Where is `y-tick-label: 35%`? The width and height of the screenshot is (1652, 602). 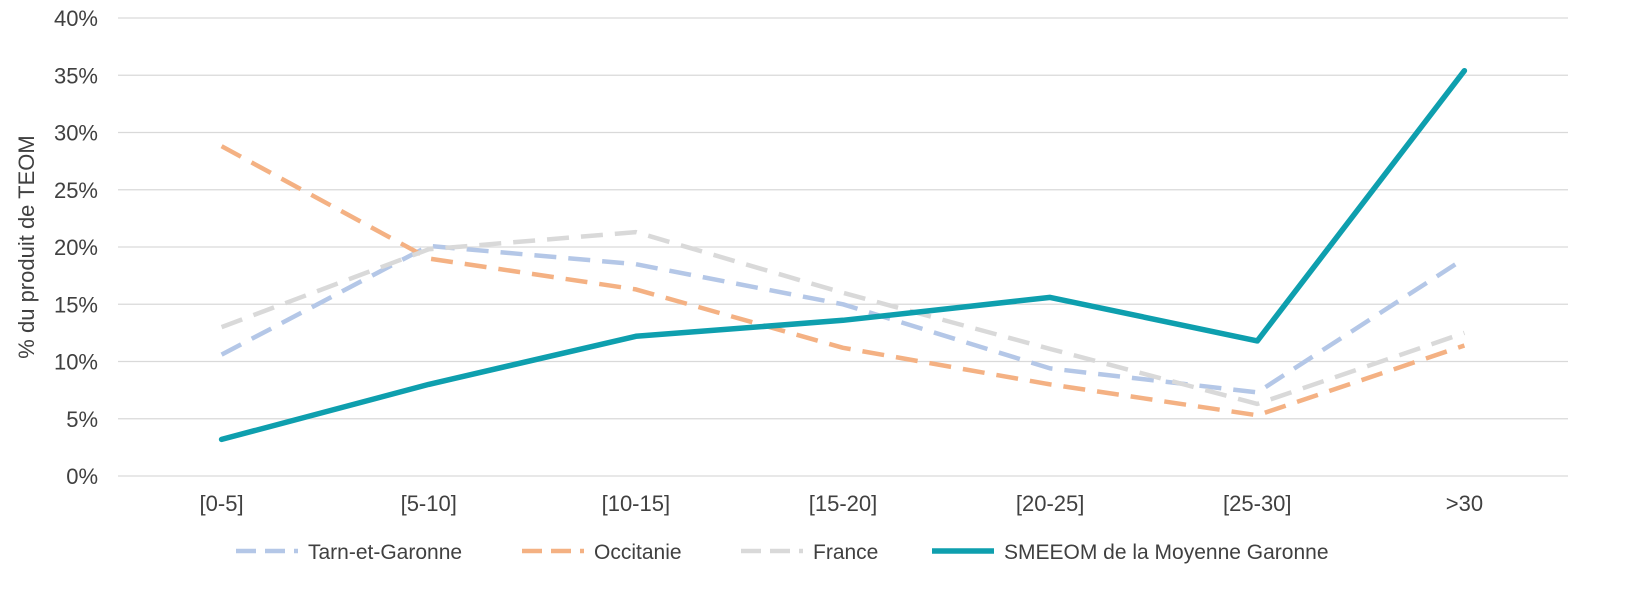
y-tick-label: 35% is located at coordinates (76, 75).